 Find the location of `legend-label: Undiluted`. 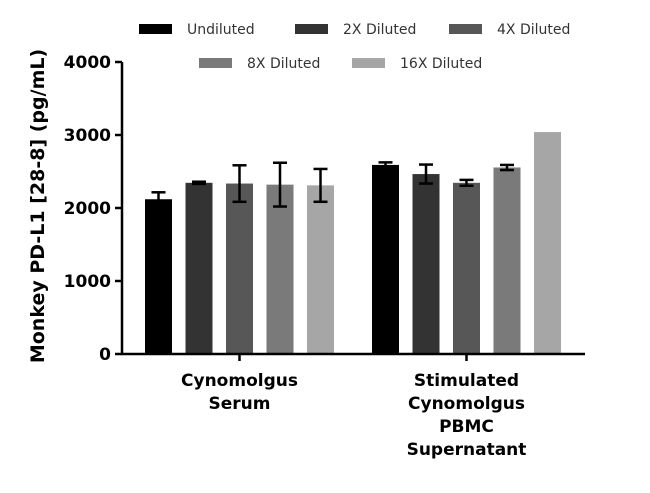

legend-label: Undiluted is located at coordinates (221, 30).